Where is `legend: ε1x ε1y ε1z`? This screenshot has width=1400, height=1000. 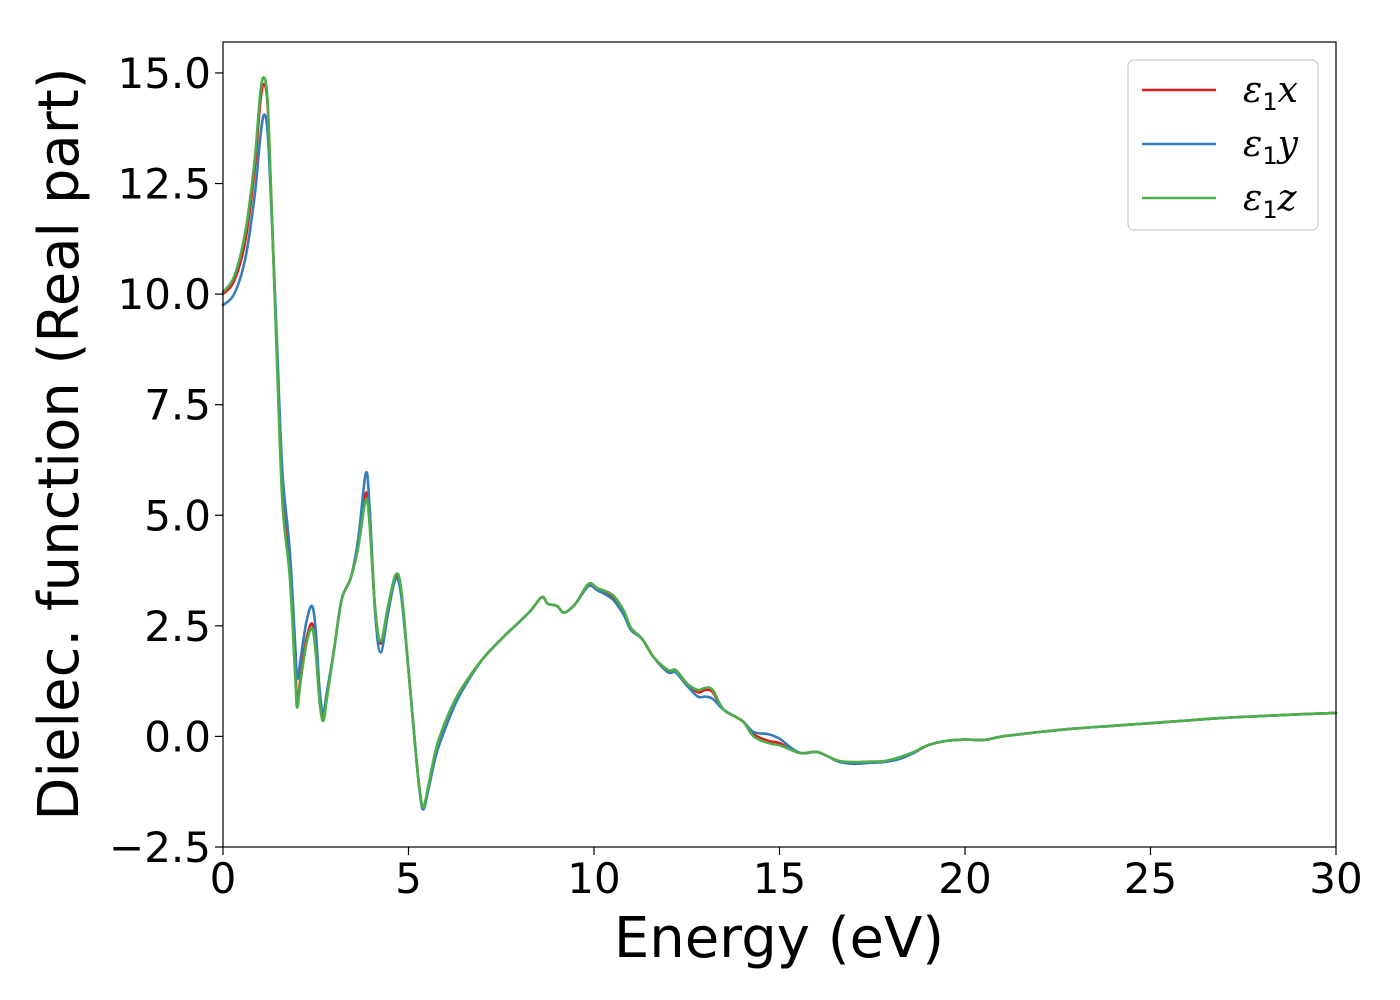
legend: ε1x ε1y ε1z is located at coordinates (1223, 145).